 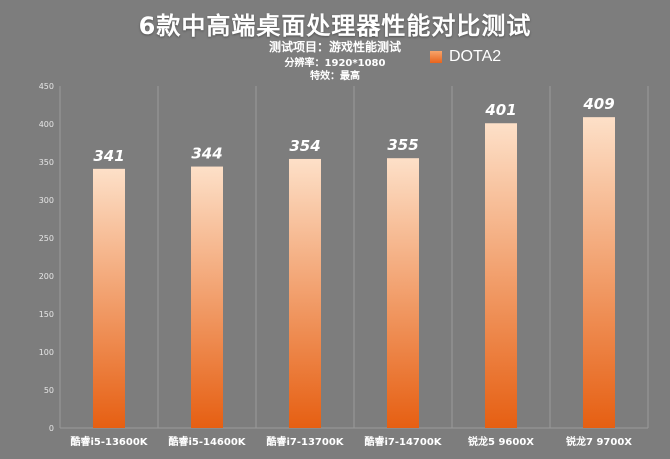 I want to click on data-label: 341, so click(x=108, y=156).